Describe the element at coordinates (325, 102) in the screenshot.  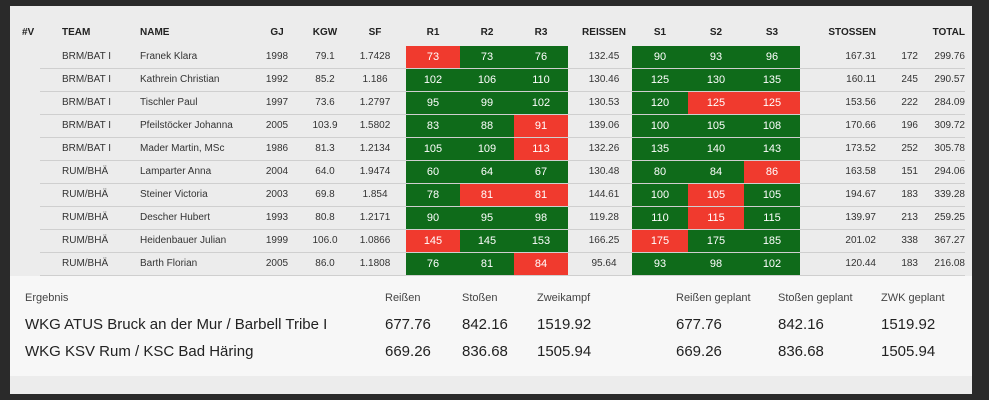
I see `cell: 73.6` at that location.